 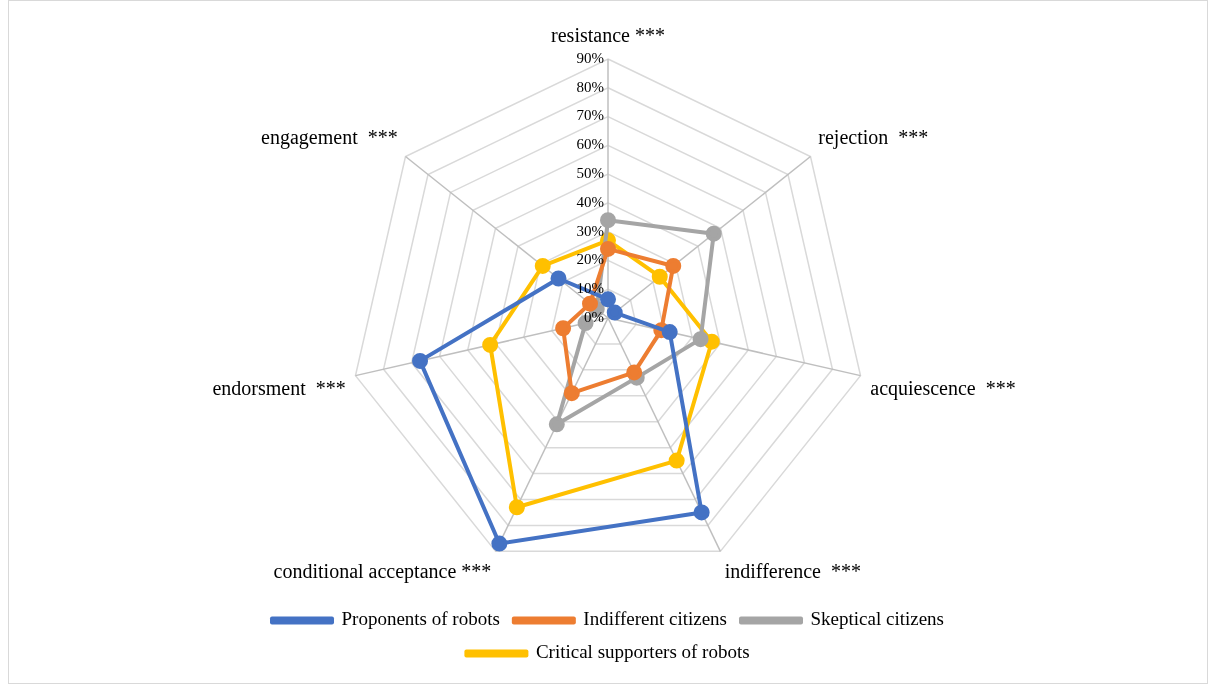 I want to click on spoke-label: endorsment ***, so click(x=279, y=388).